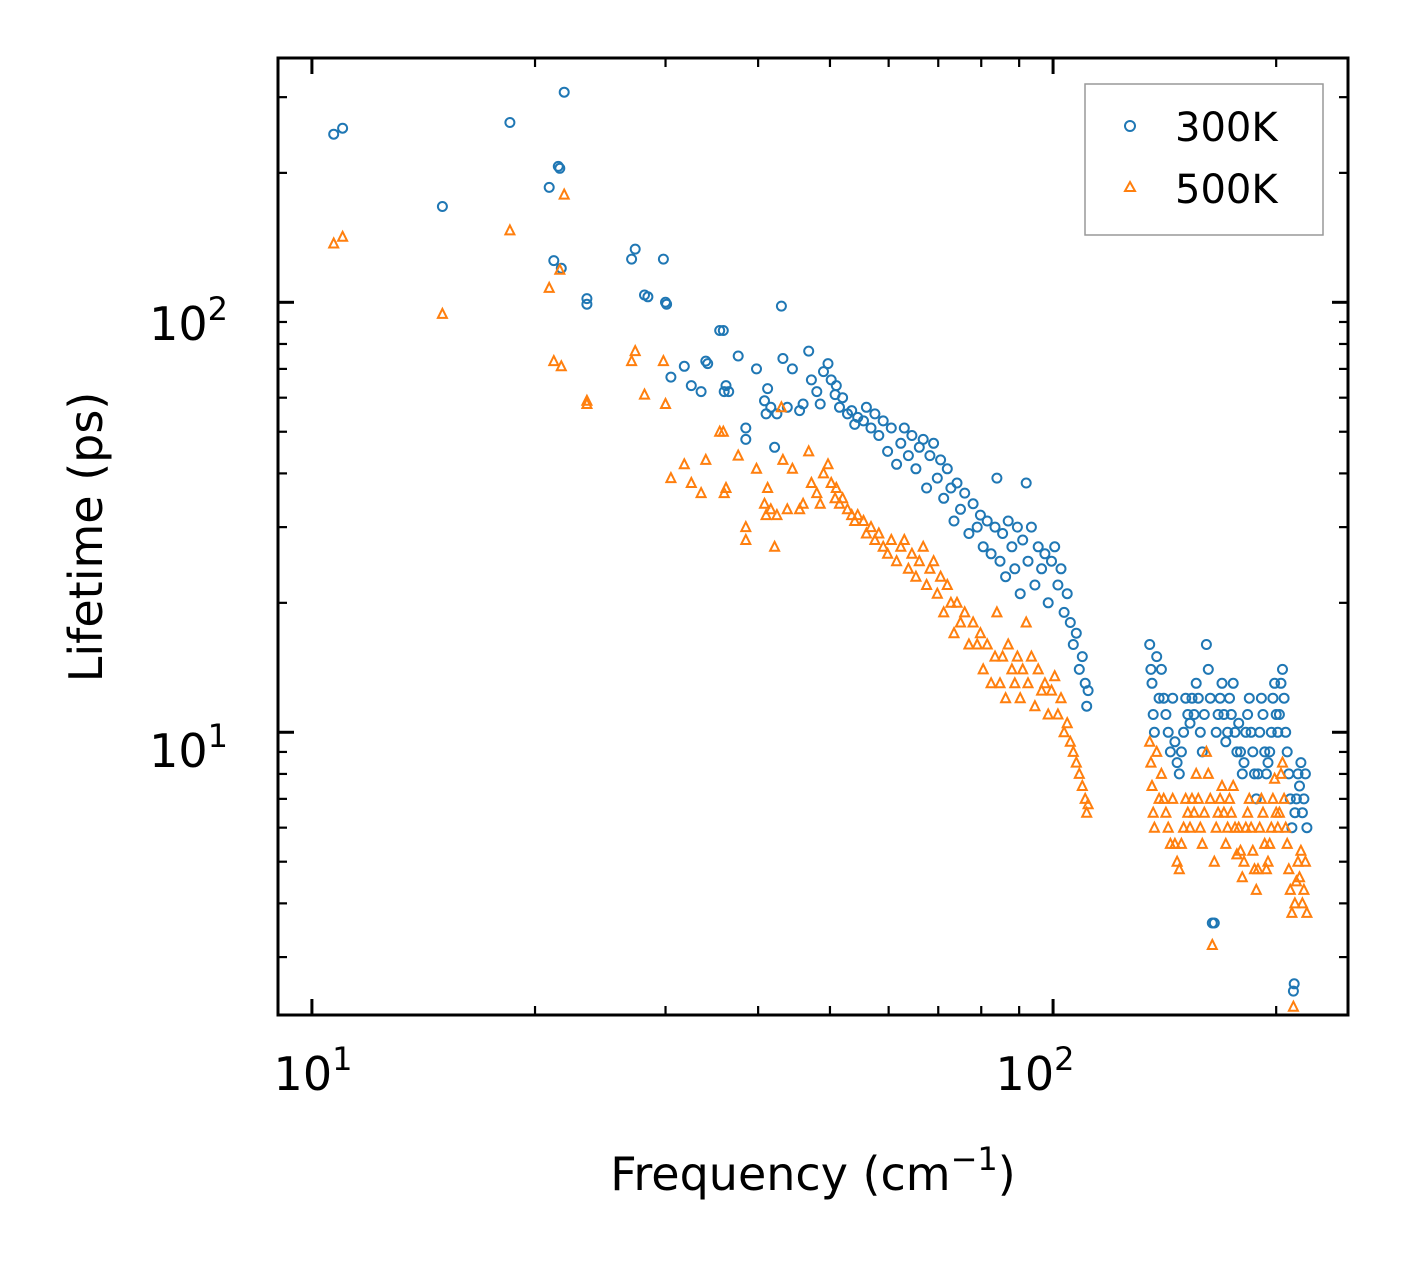 This screenshot has width=1407, height=1265. I want to click on y-axis-title: Lifetime (ps), so click(86, 537).